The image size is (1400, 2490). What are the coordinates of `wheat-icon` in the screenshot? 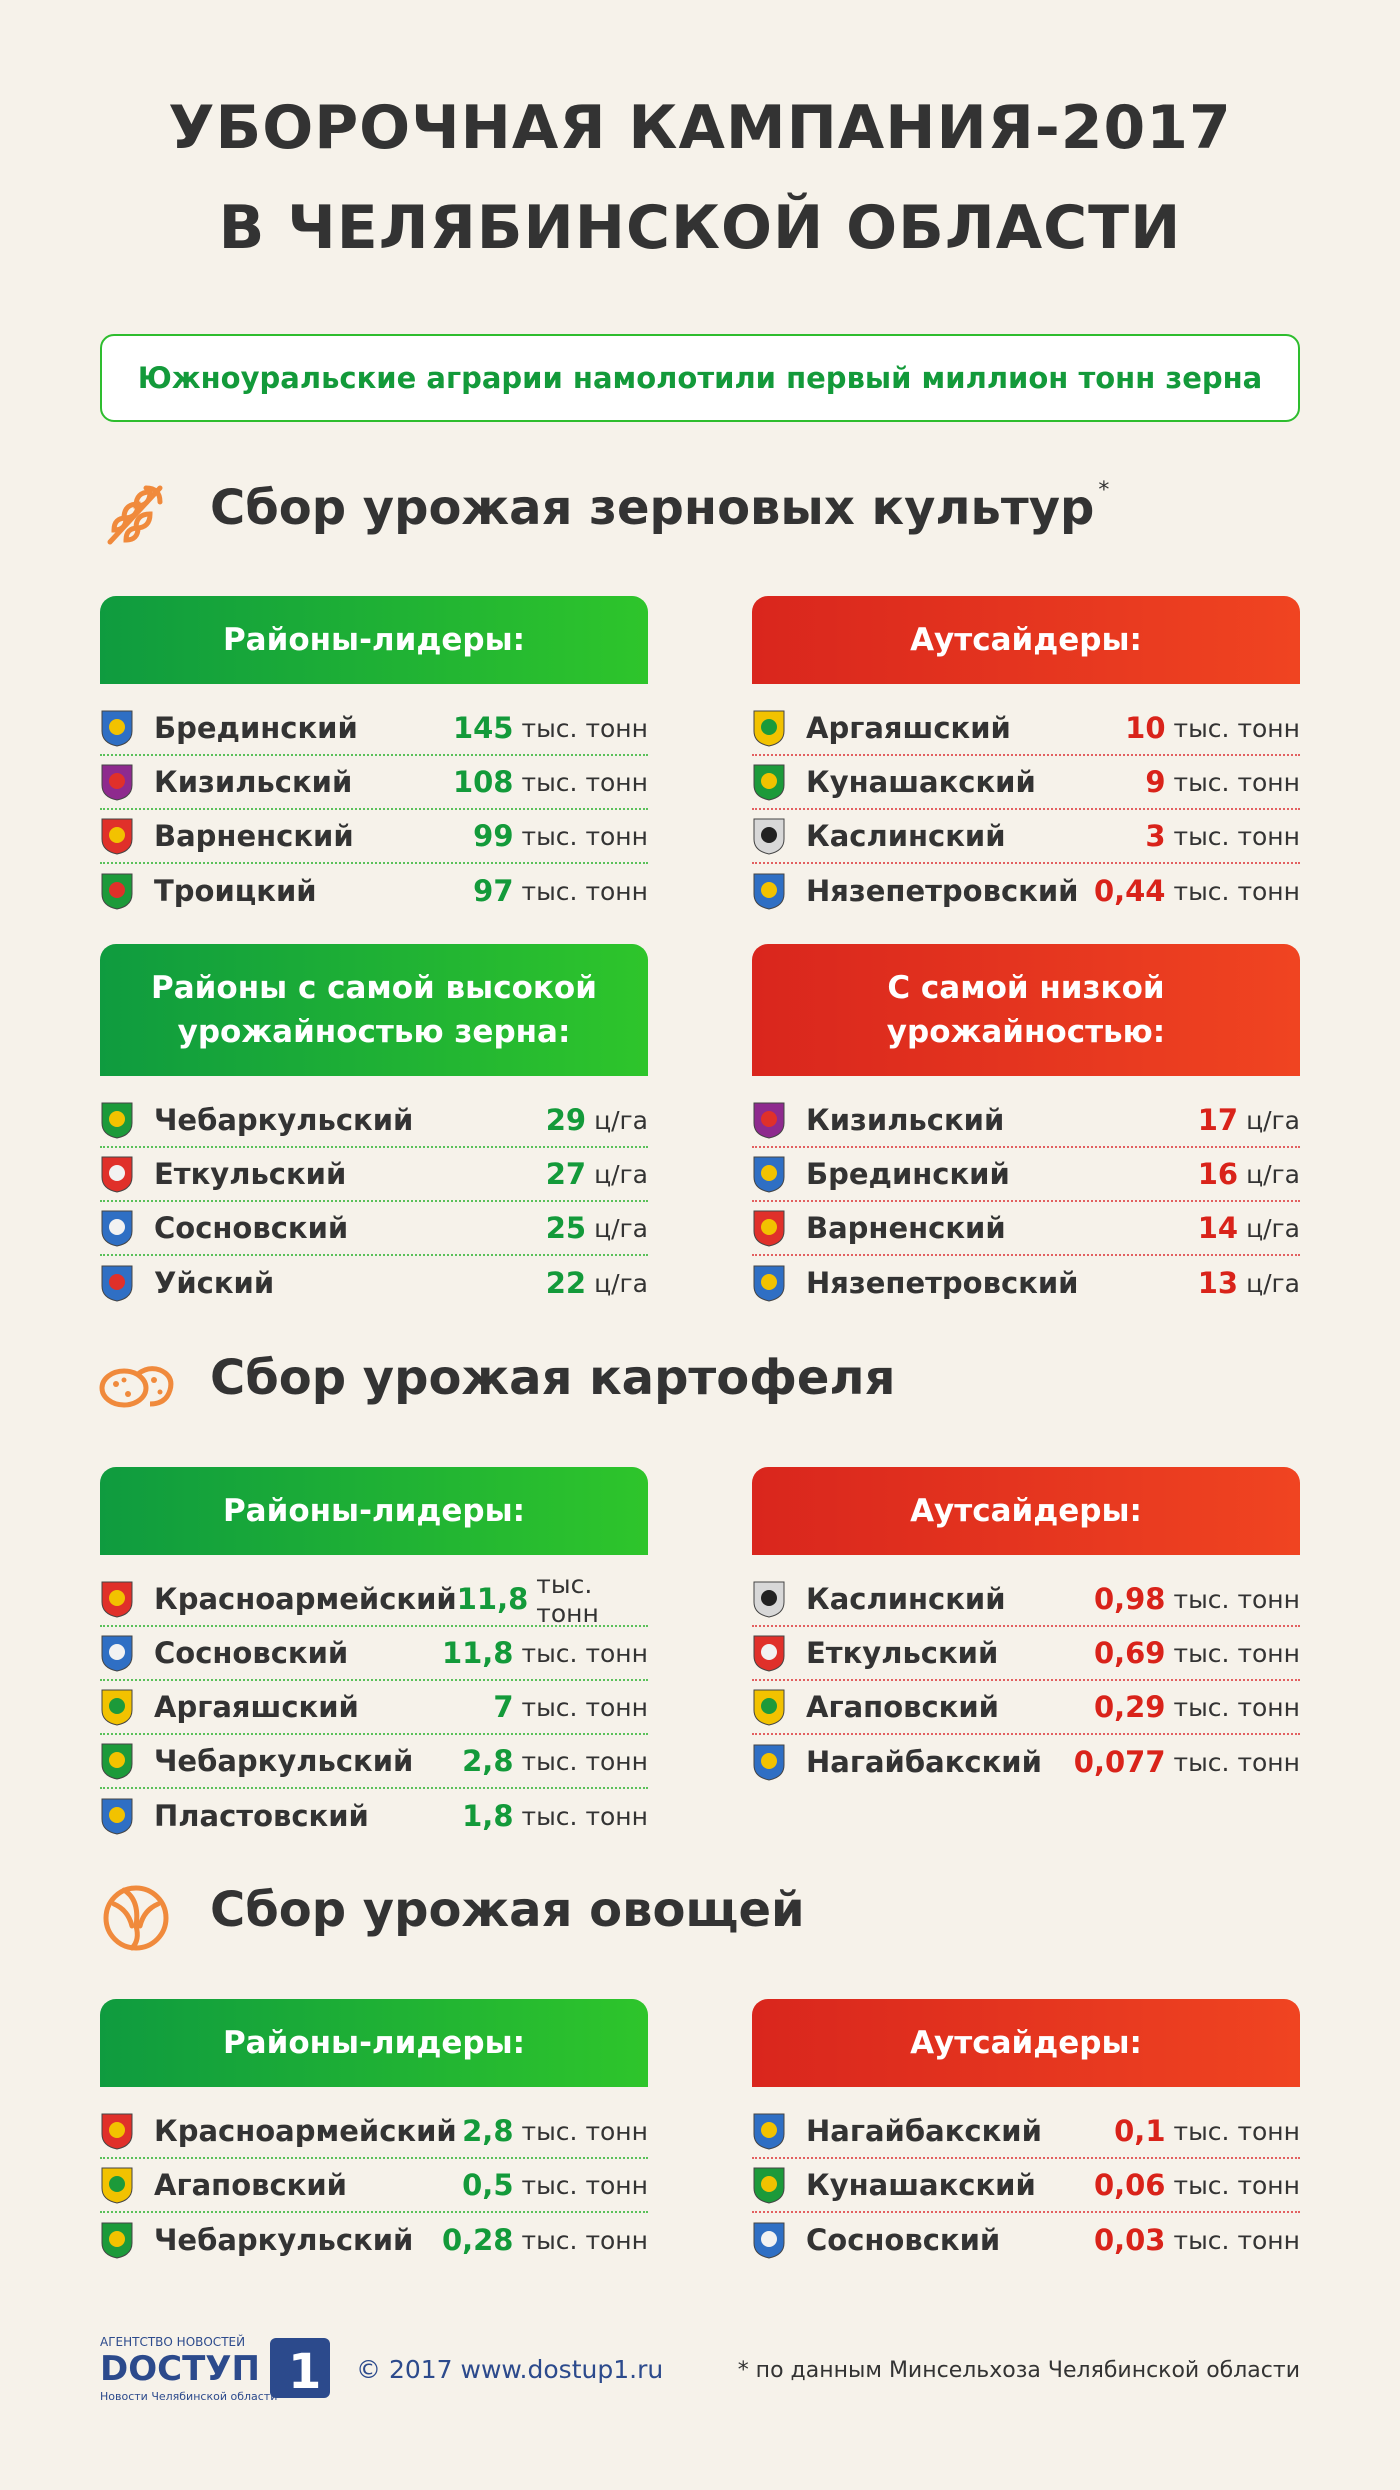 It's located at (135, 515).